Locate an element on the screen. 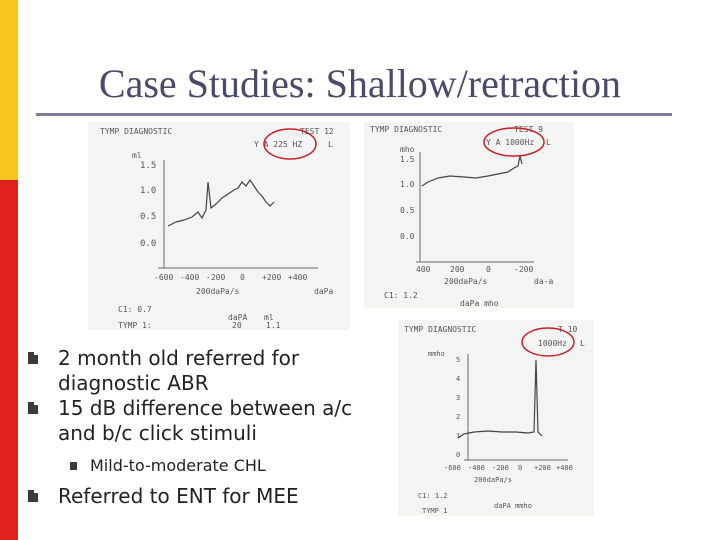  tymp1-ylabel: ml is located at coordinates (137, 155).